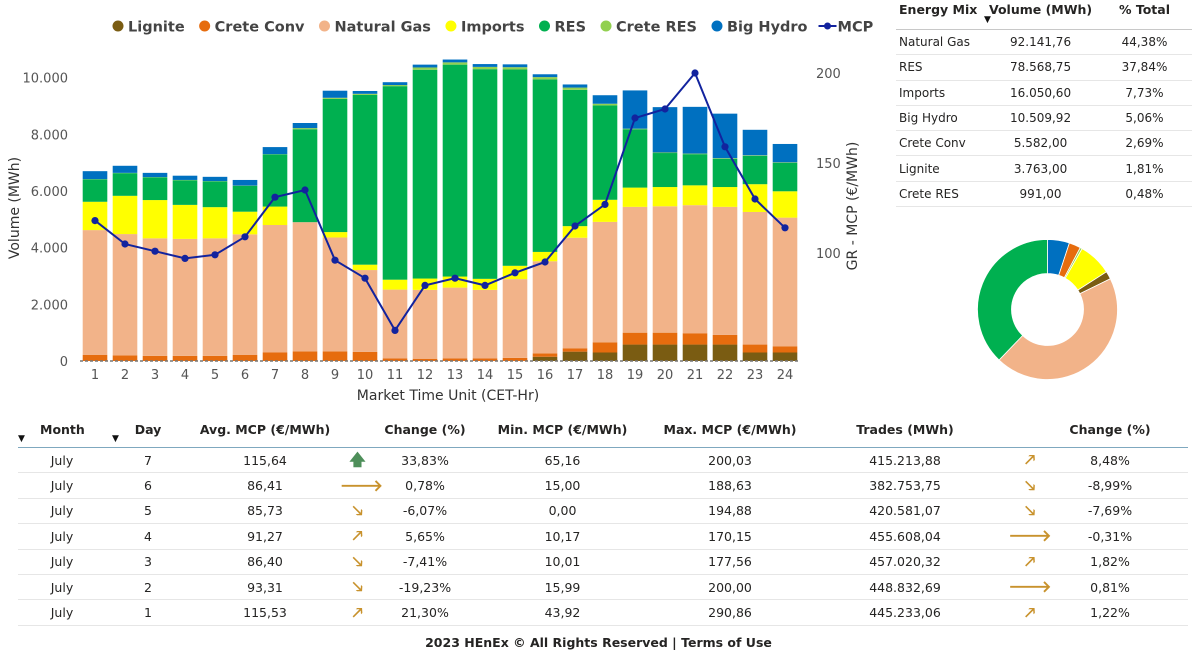 Image resolution: width=1197 pixels, height=650 pixels. Describe the element at coordinates (156, 28) in the screenshot. I see `legend-label: Lignite` at that location.